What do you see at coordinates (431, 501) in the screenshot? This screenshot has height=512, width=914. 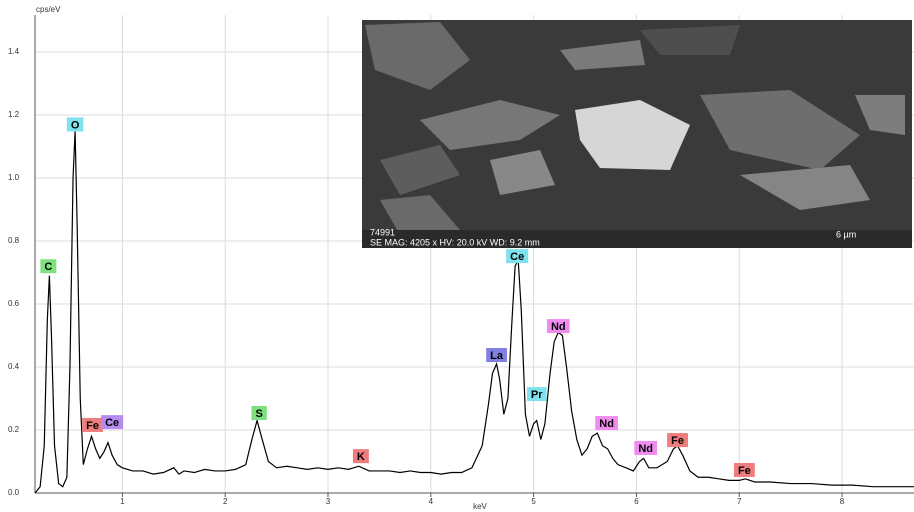 I see `x-tick-label: 4` at bounding box center [431, 501].